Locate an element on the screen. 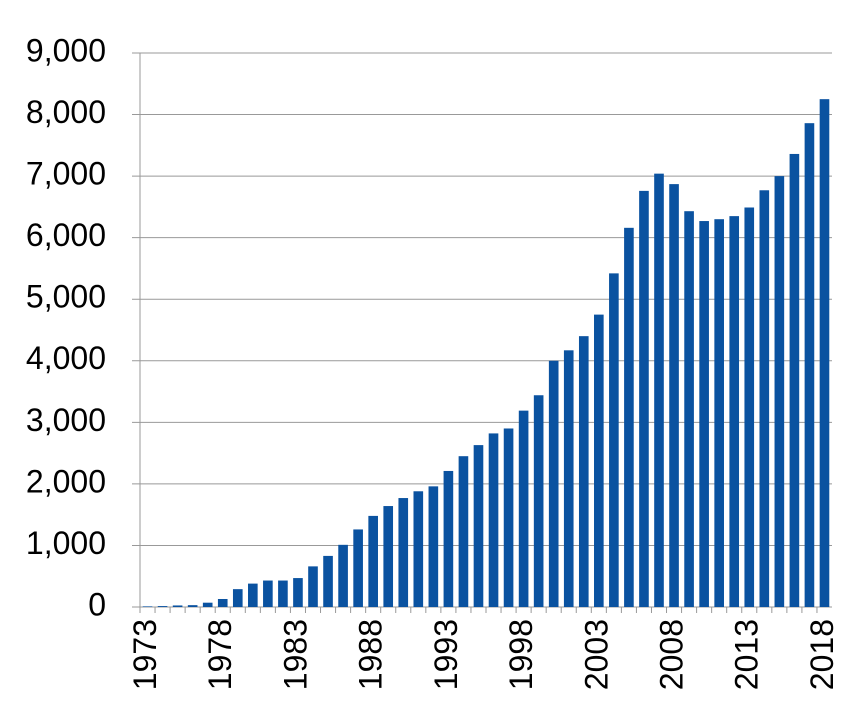 Image resolution: width=846 pixels, height=720 pixels. x-tick-label: 2013 is located at coordinates (747, 654).